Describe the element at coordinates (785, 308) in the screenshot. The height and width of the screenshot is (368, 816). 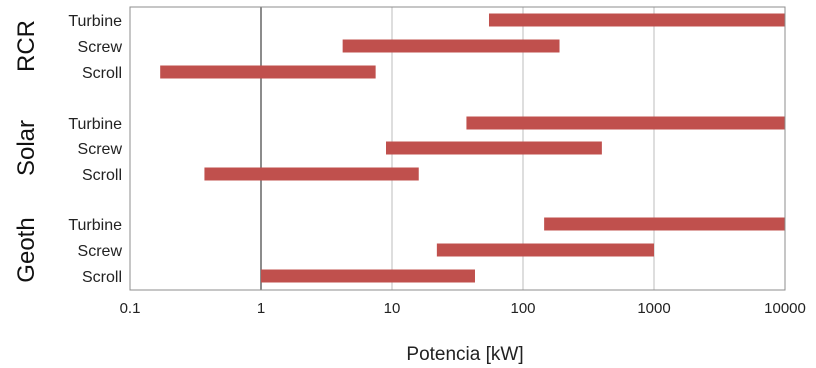
I see `x-tick-label: 10000` at that location.